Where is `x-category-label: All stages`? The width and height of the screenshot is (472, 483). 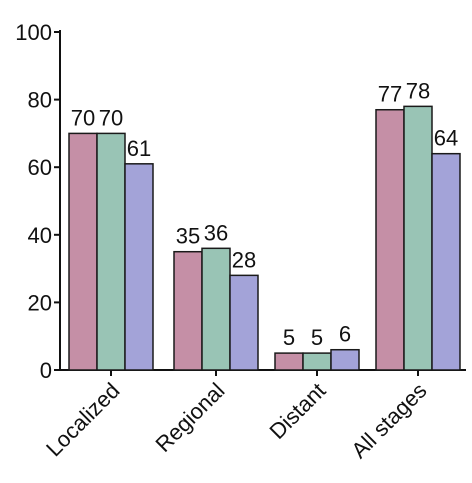 x-category-label: All stages is located at coordinates (388, 420).